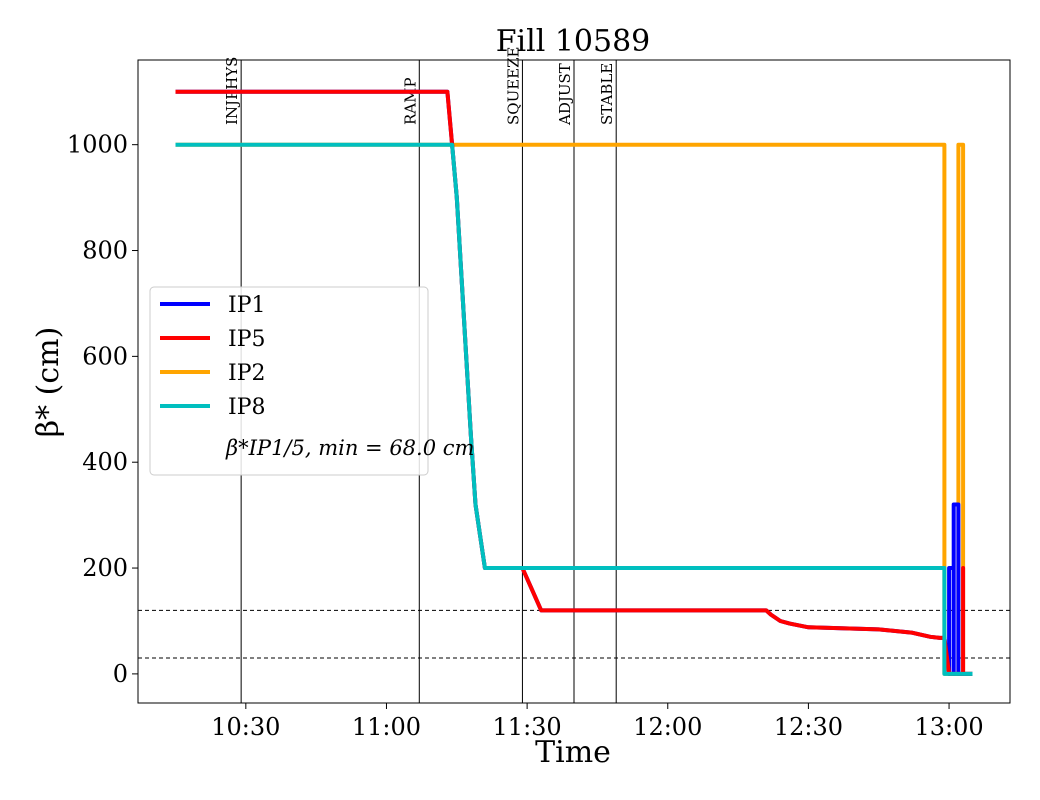  I want to click on y-tick-label: 800, so click(105, 251).